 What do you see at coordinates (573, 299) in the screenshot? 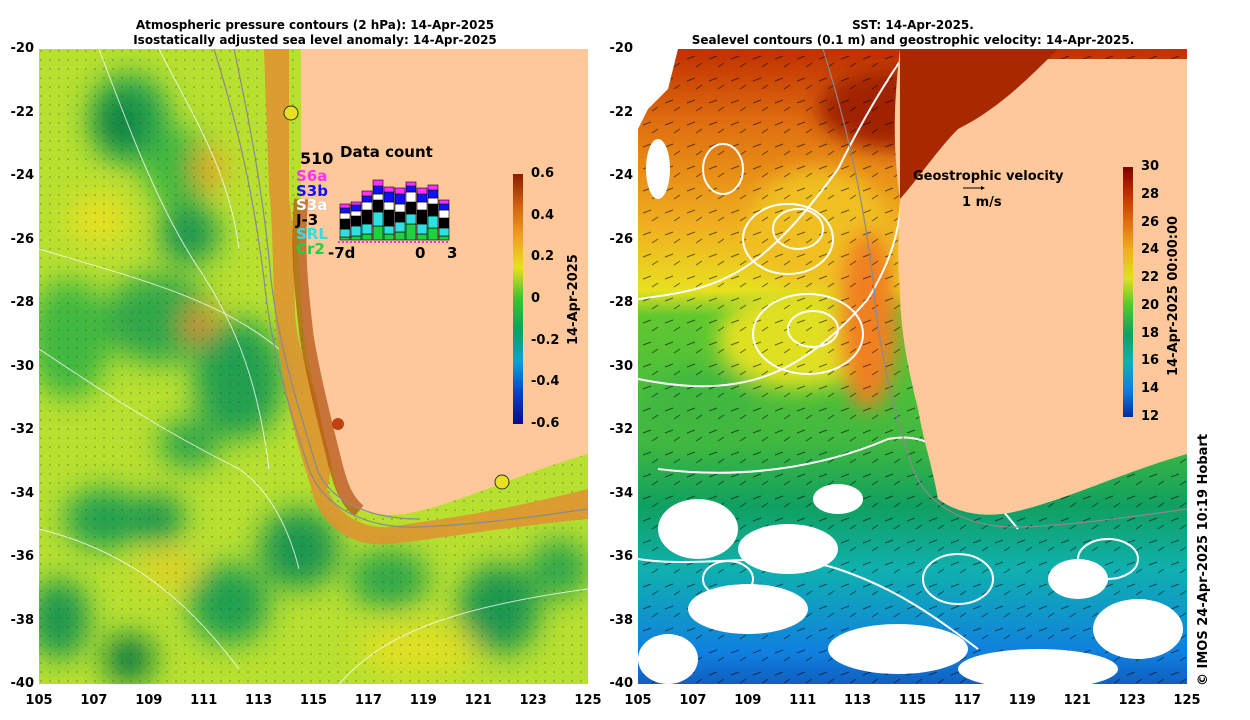
I see `left-colorbar-label: 14-Apr-2025` at bounding box center [573, 299].